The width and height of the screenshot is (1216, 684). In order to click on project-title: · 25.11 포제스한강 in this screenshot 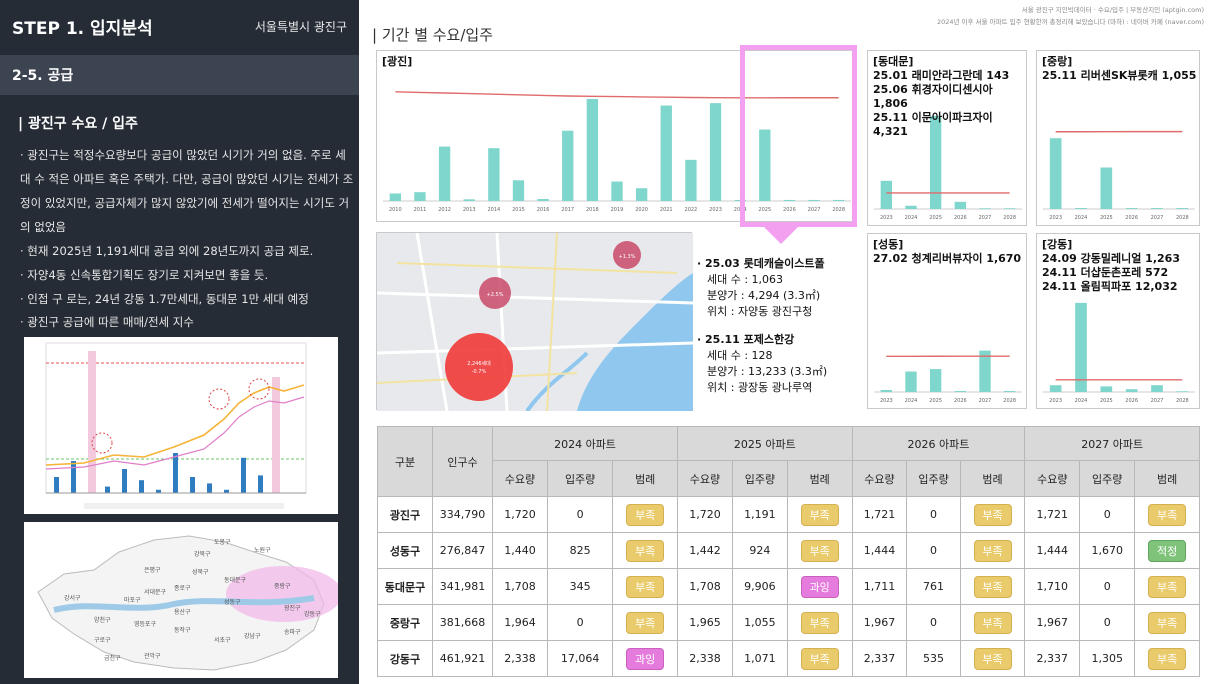, I will do `click(746, 339)`.